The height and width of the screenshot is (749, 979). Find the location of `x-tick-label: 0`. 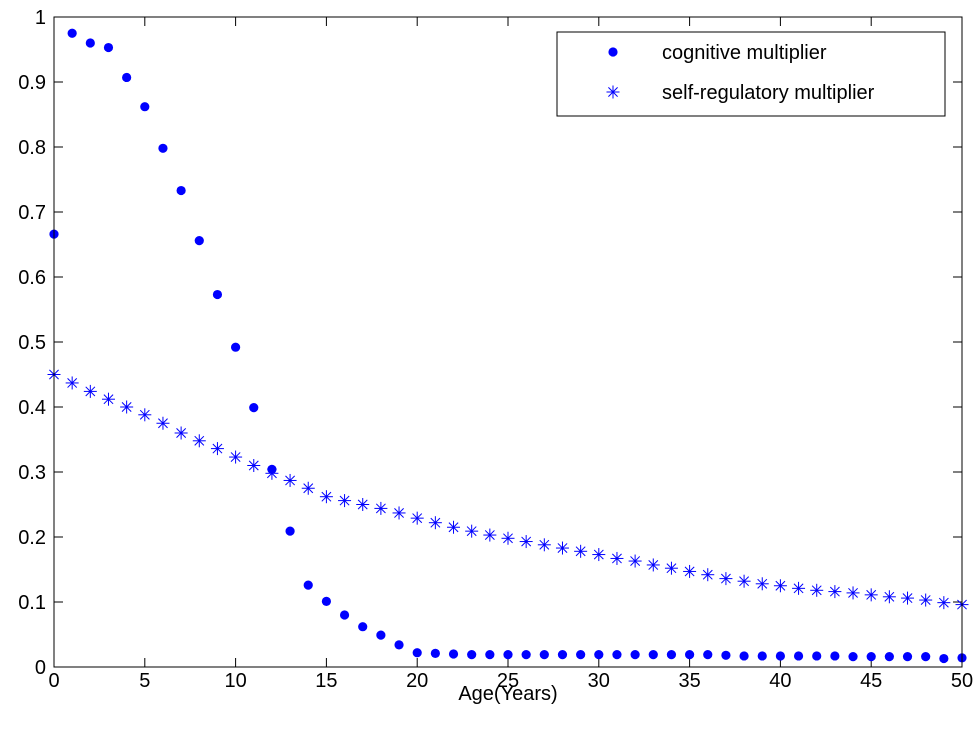

x-tick-label: 0 is located at coordinates (53, 681).